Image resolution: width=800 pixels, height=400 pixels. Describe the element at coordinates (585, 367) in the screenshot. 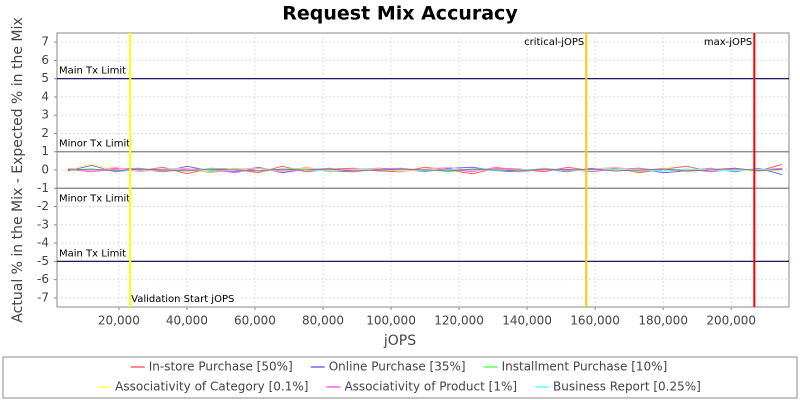

I see `legend-label: Installment Purchase [10%]` at that location.